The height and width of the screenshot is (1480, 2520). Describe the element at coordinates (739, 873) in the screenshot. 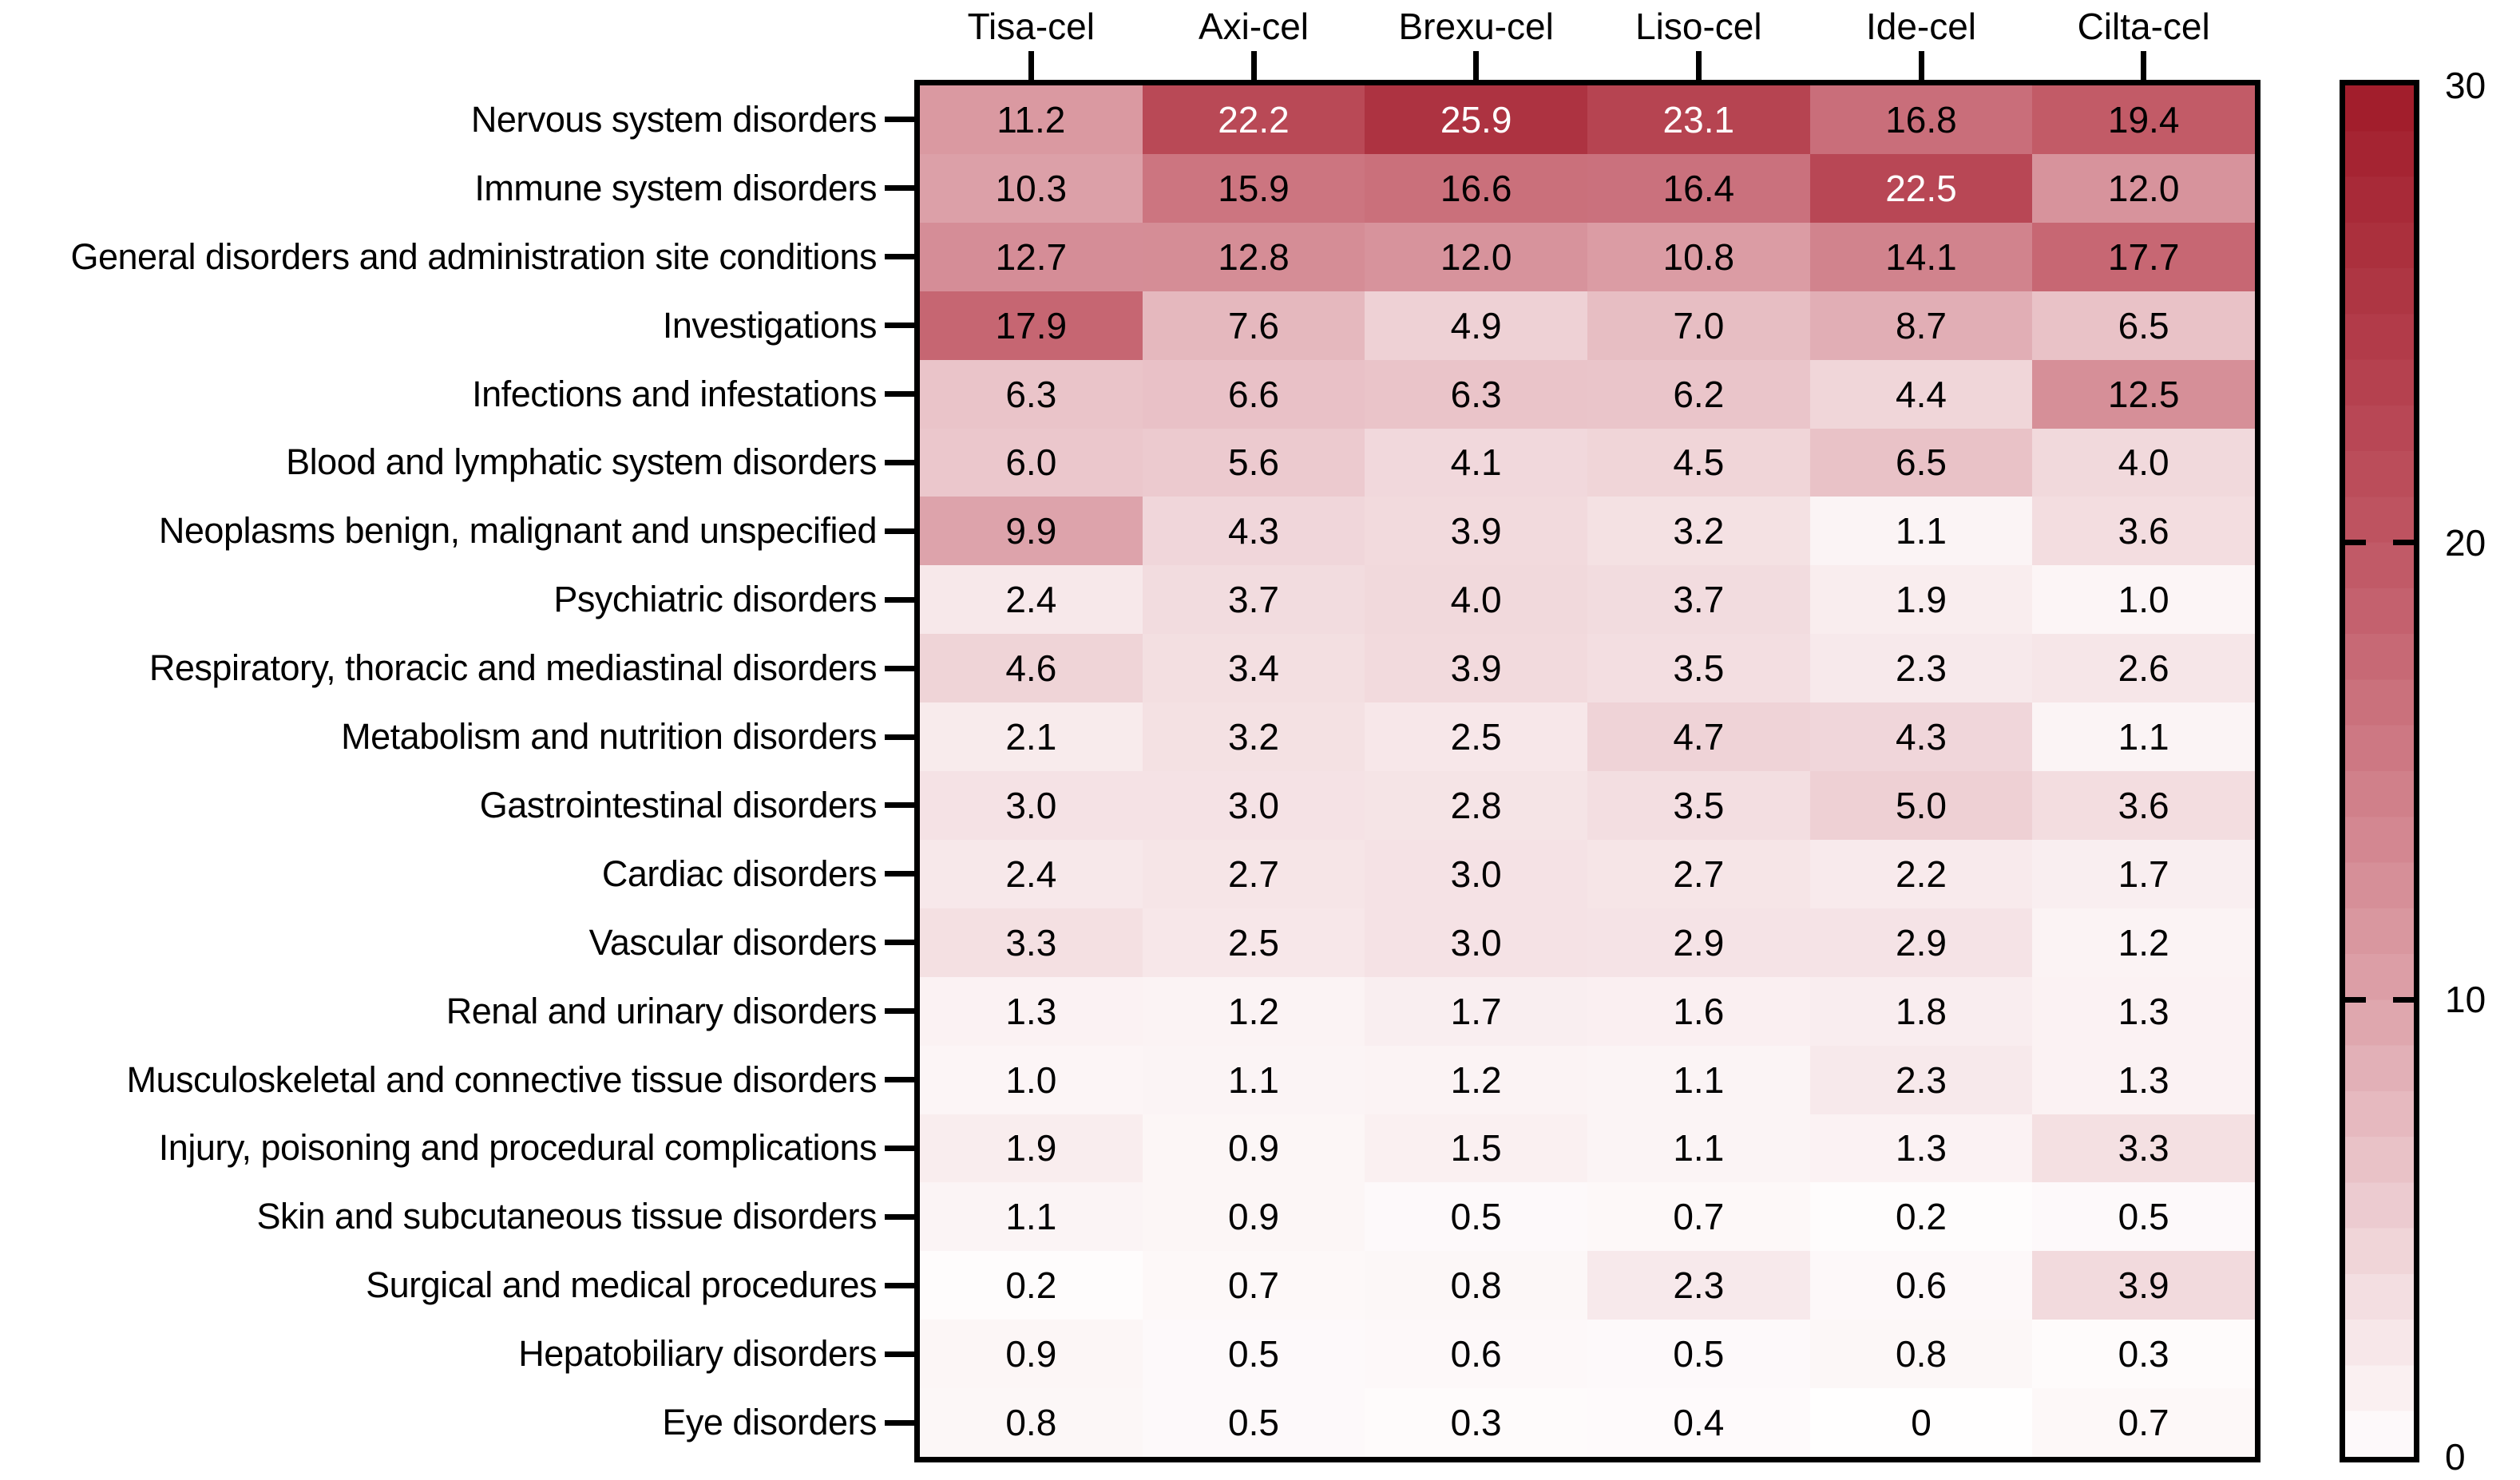

I see `row-label: Cardiac disorders` at that location.